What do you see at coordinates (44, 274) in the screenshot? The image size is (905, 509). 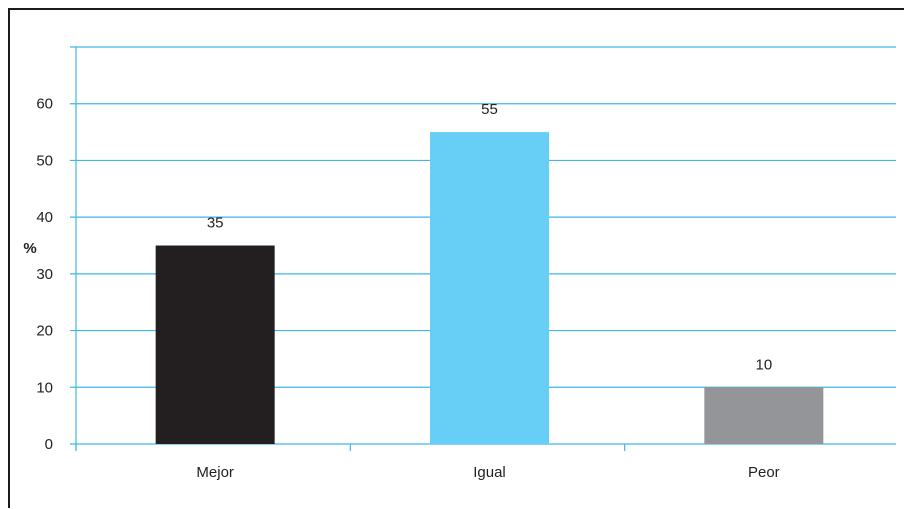 I see `y-tick-label-30: 30` at bounding box center [44, 274].